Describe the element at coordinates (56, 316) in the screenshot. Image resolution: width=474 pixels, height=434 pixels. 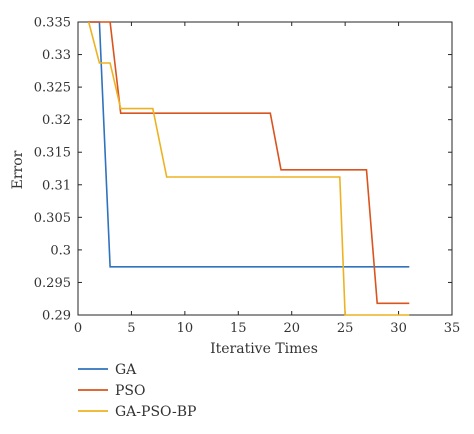
I see `y-tick-label: 0.29` at that location.